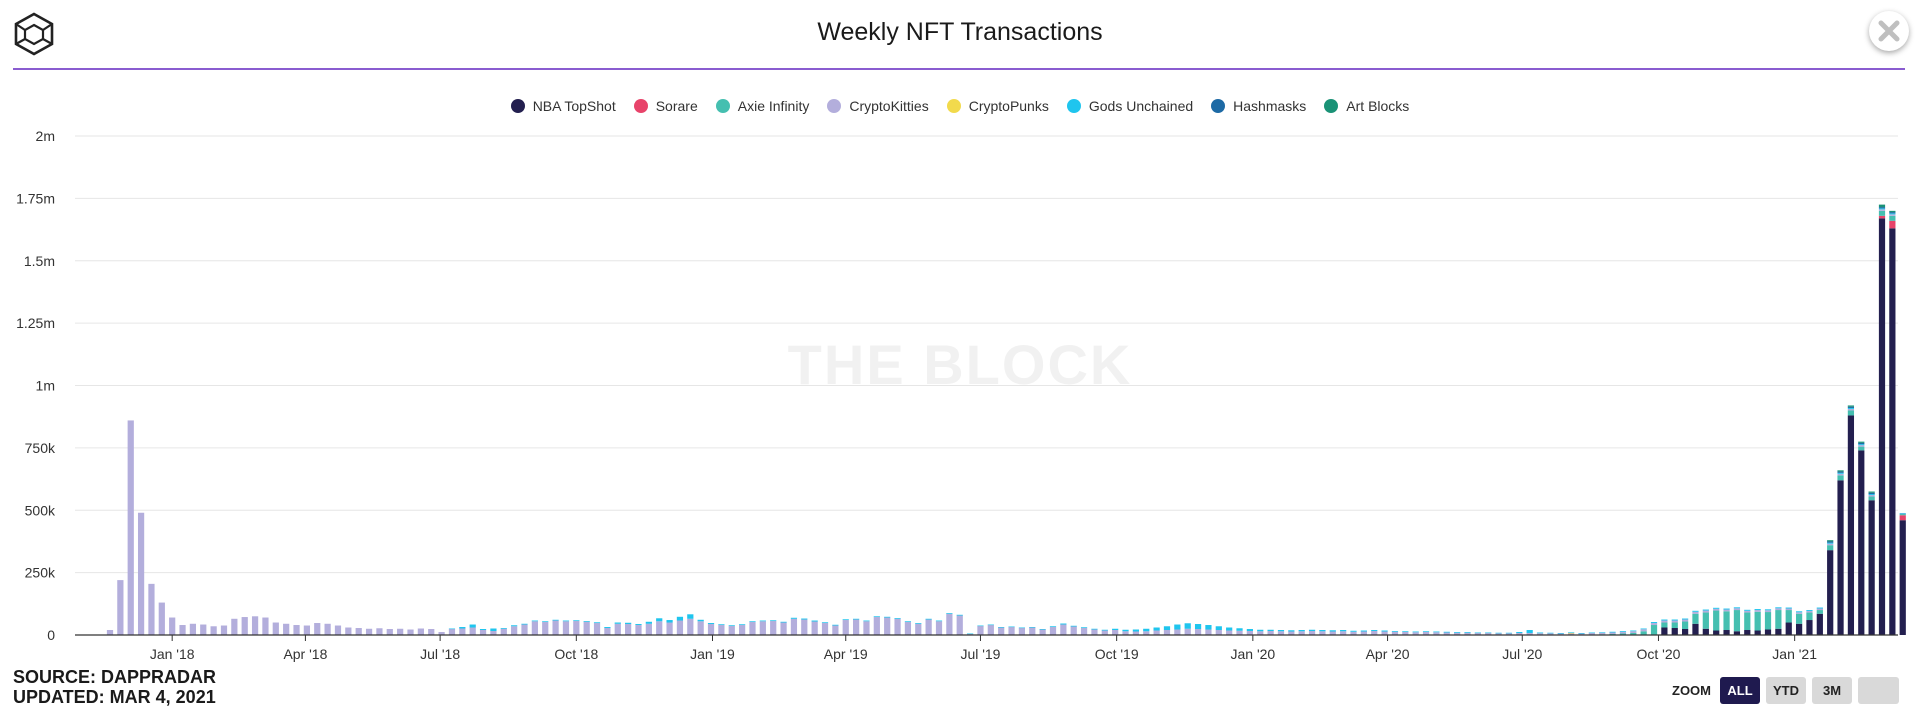 This screenshot has height=711, width=1920. Describe the element at coordinates (960, 32) in the screenshot. I see `chart-title: Weekly NFT Transactions` at that location.